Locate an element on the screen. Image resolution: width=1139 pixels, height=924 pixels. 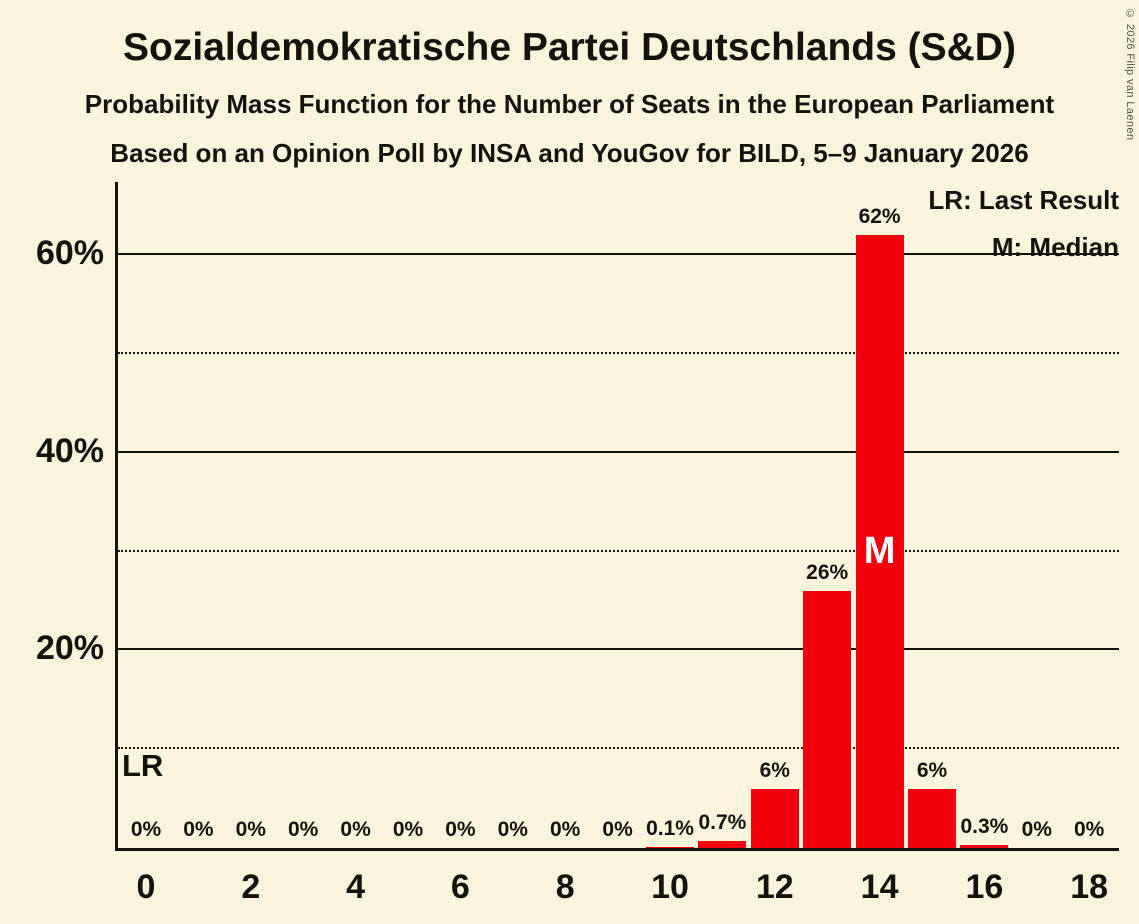
bar-value-label-seat-6: 0% is located at coordinates (460, 829).